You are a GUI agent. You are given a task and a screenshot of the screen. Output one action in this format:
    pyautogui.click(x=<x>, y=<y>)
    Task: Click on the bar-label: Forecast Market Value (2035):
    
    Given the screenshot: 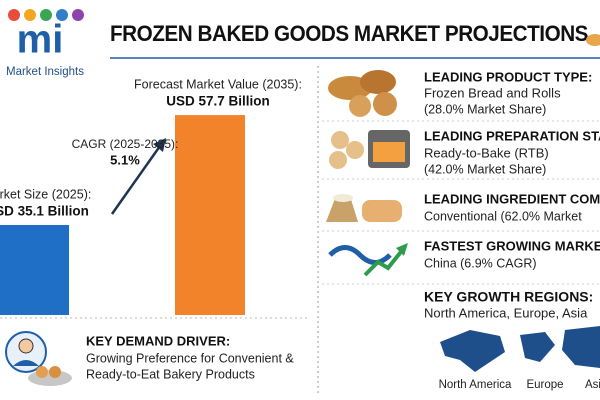 What is the action you would take?
    pyautogui.click(x=218, y=84)
    